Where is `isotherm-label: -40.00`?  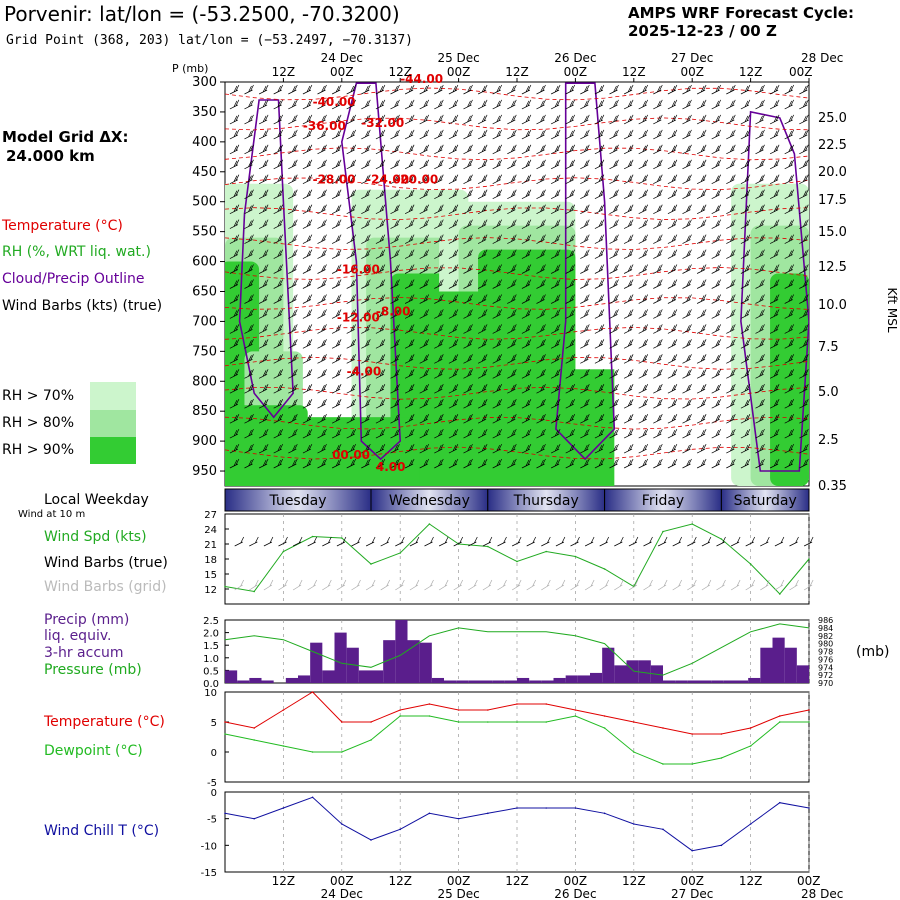
isotherm-label: -40.00 is located at coordinates (334, 102).